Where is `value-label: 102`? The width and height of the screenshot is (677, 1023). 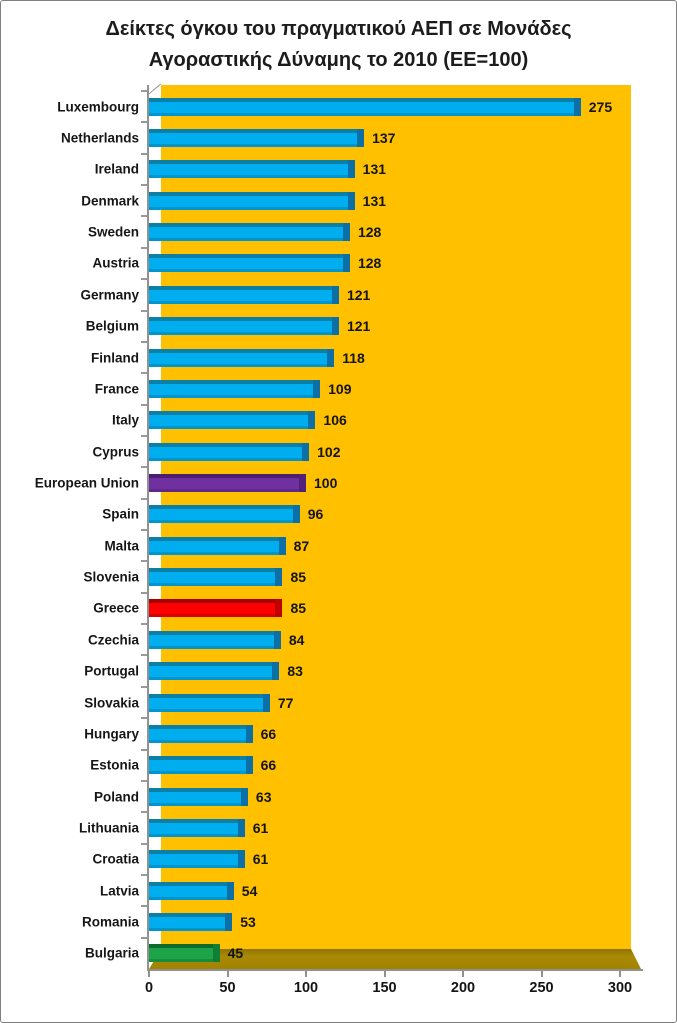 value-label: 102 is located at coordinates (329, 451).